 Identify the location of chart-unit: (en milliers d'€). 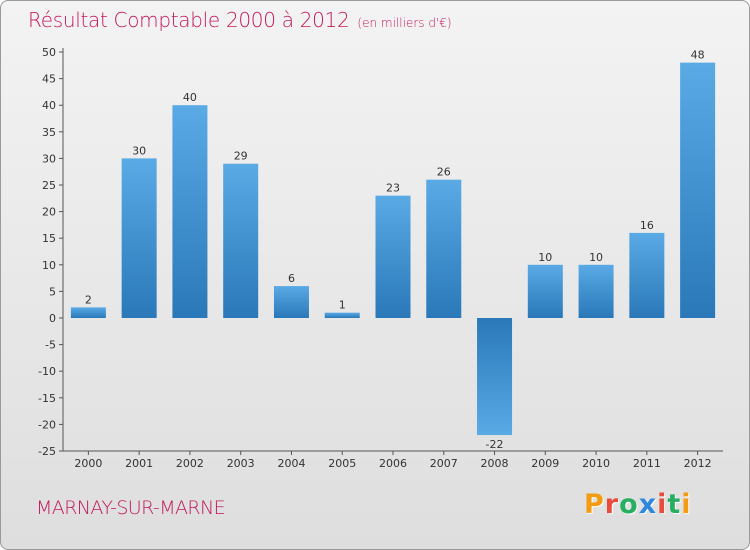
(404, 23).